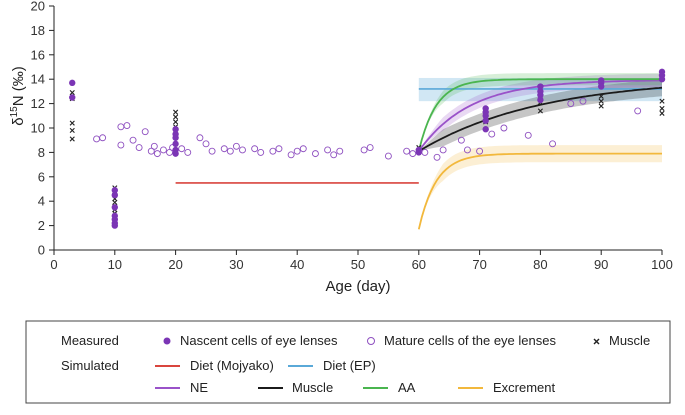 The height and width of the screenshot is (415, 685). I want to click on excrement-band, so click(540, 187).